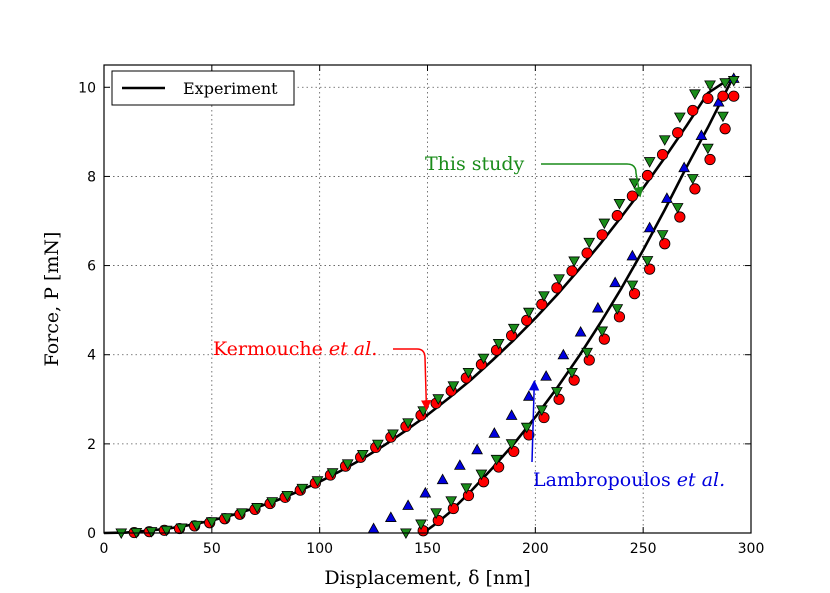 The width and height of the screenshot is (830, 593). I want to click on y-tick-label: 2, so click(91, 445).